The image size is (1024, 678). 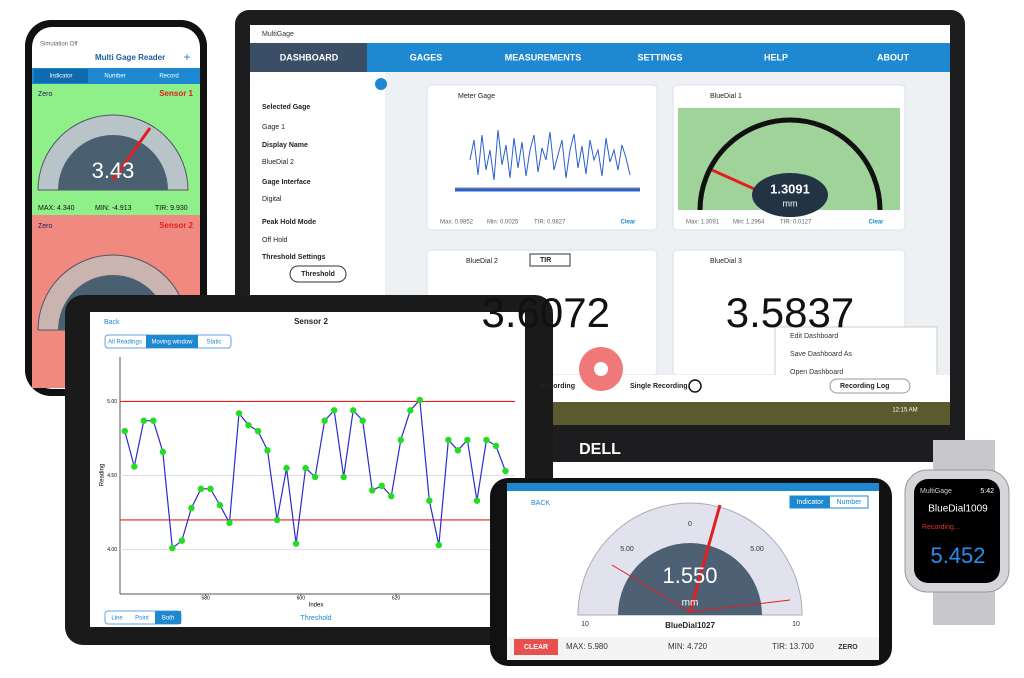 I want to click on gage-text: Gage 1, so click(x=273, y=127).